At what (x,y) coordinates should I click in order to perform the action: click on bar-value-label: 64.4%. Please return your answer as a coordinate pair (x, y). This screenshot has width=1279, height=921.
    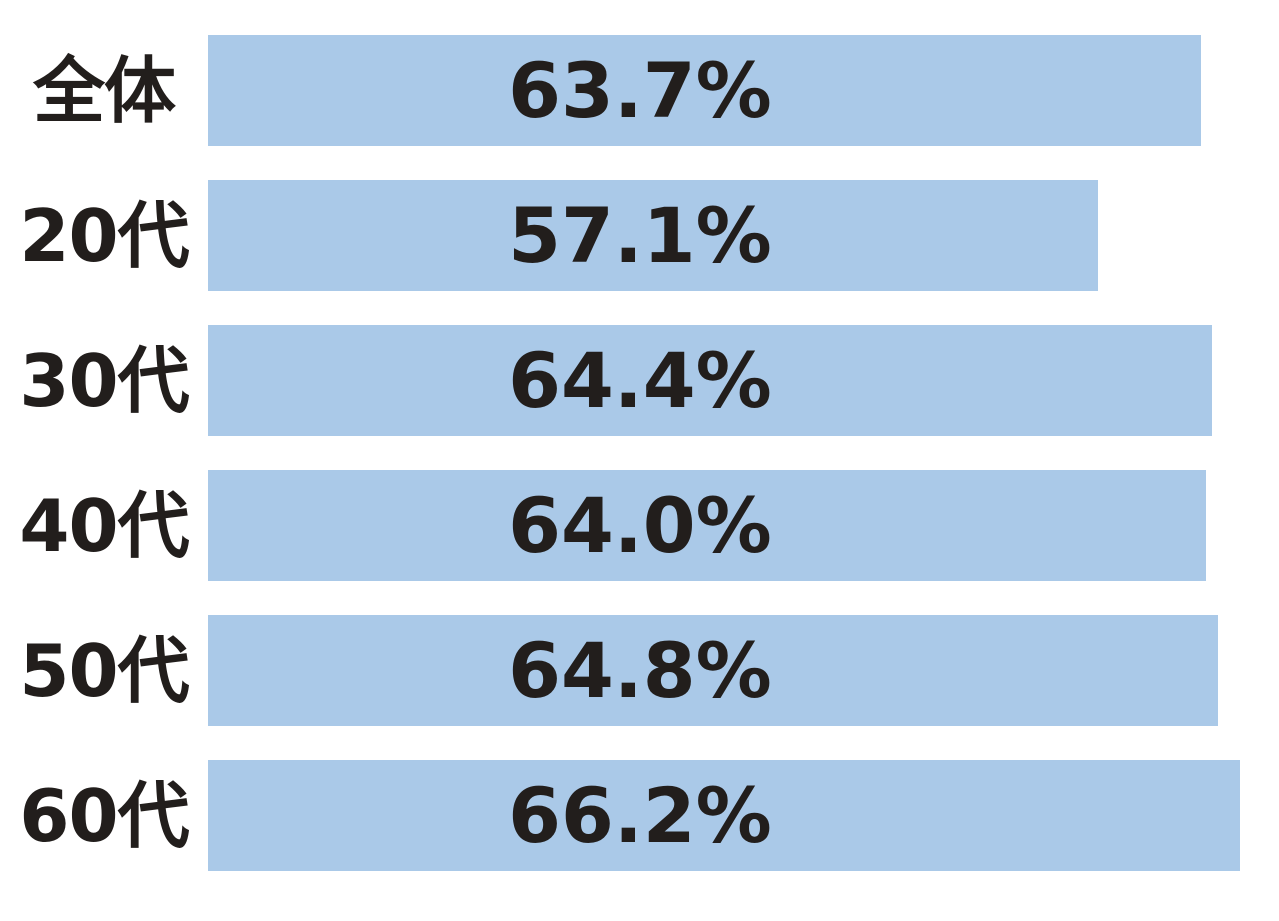
    Looking at the image, I should click on (640, 380).